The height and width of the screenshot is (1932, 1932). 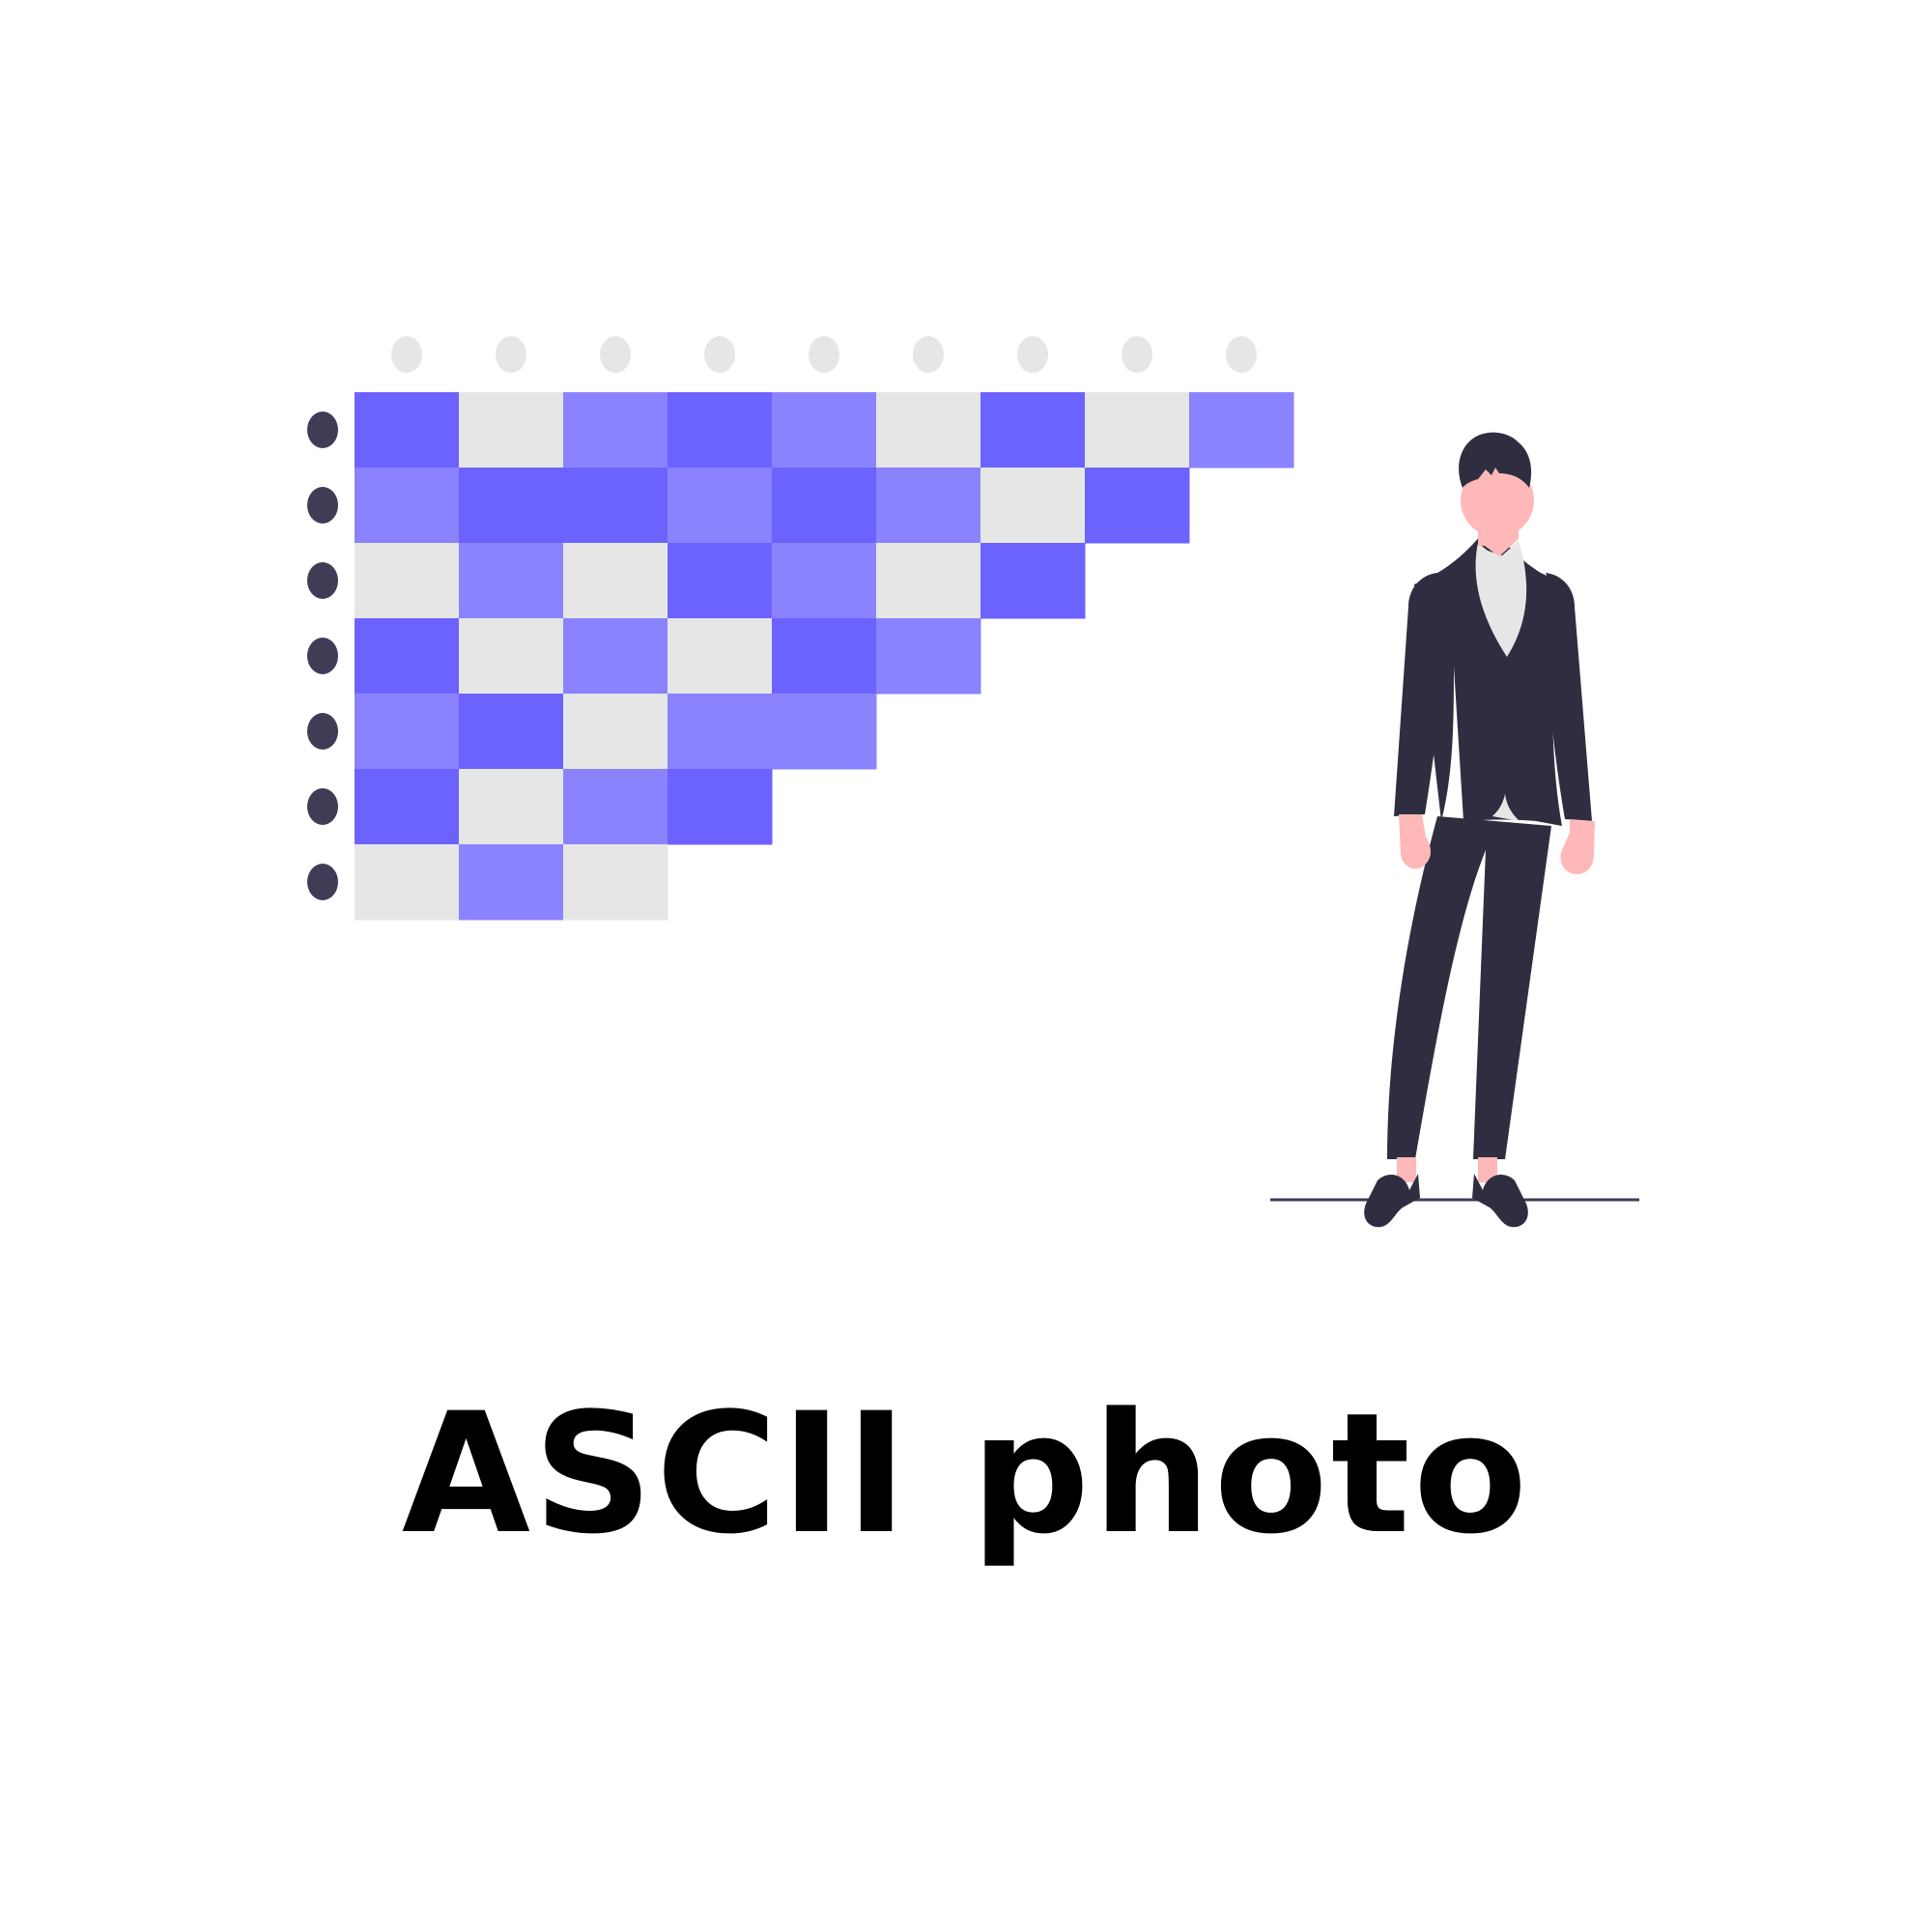 I want to click on caption-title: ASCII photo, so click(x=966, y=1474).